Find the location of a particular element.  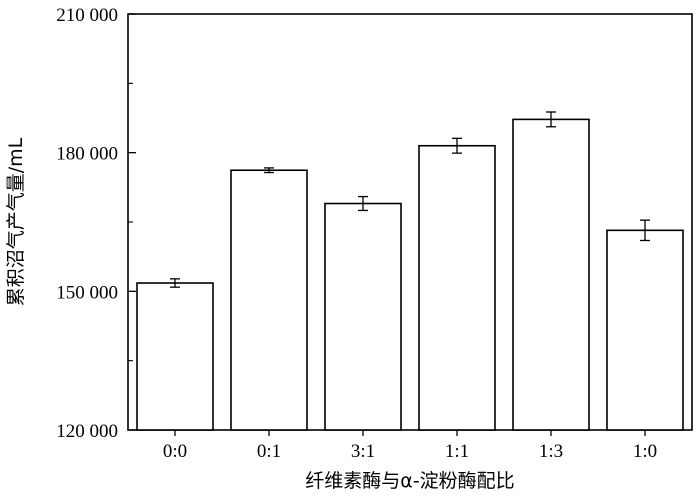

bar-0:0 is located at coordinates (175, 356).